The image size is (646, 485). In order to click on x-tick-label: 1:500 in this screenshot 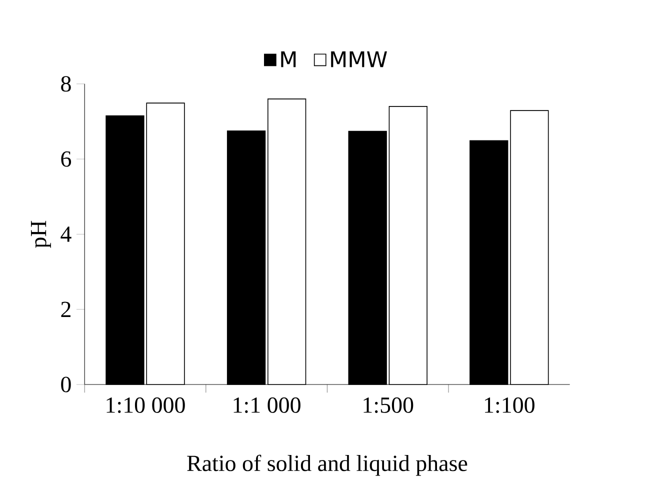, I will do `click(389, 406)`.